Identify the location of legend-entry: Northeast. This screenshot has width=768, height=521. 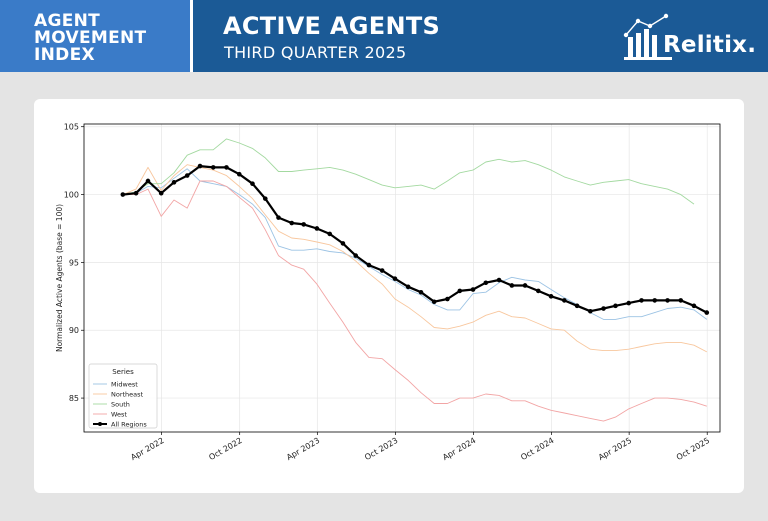
(127, 394).